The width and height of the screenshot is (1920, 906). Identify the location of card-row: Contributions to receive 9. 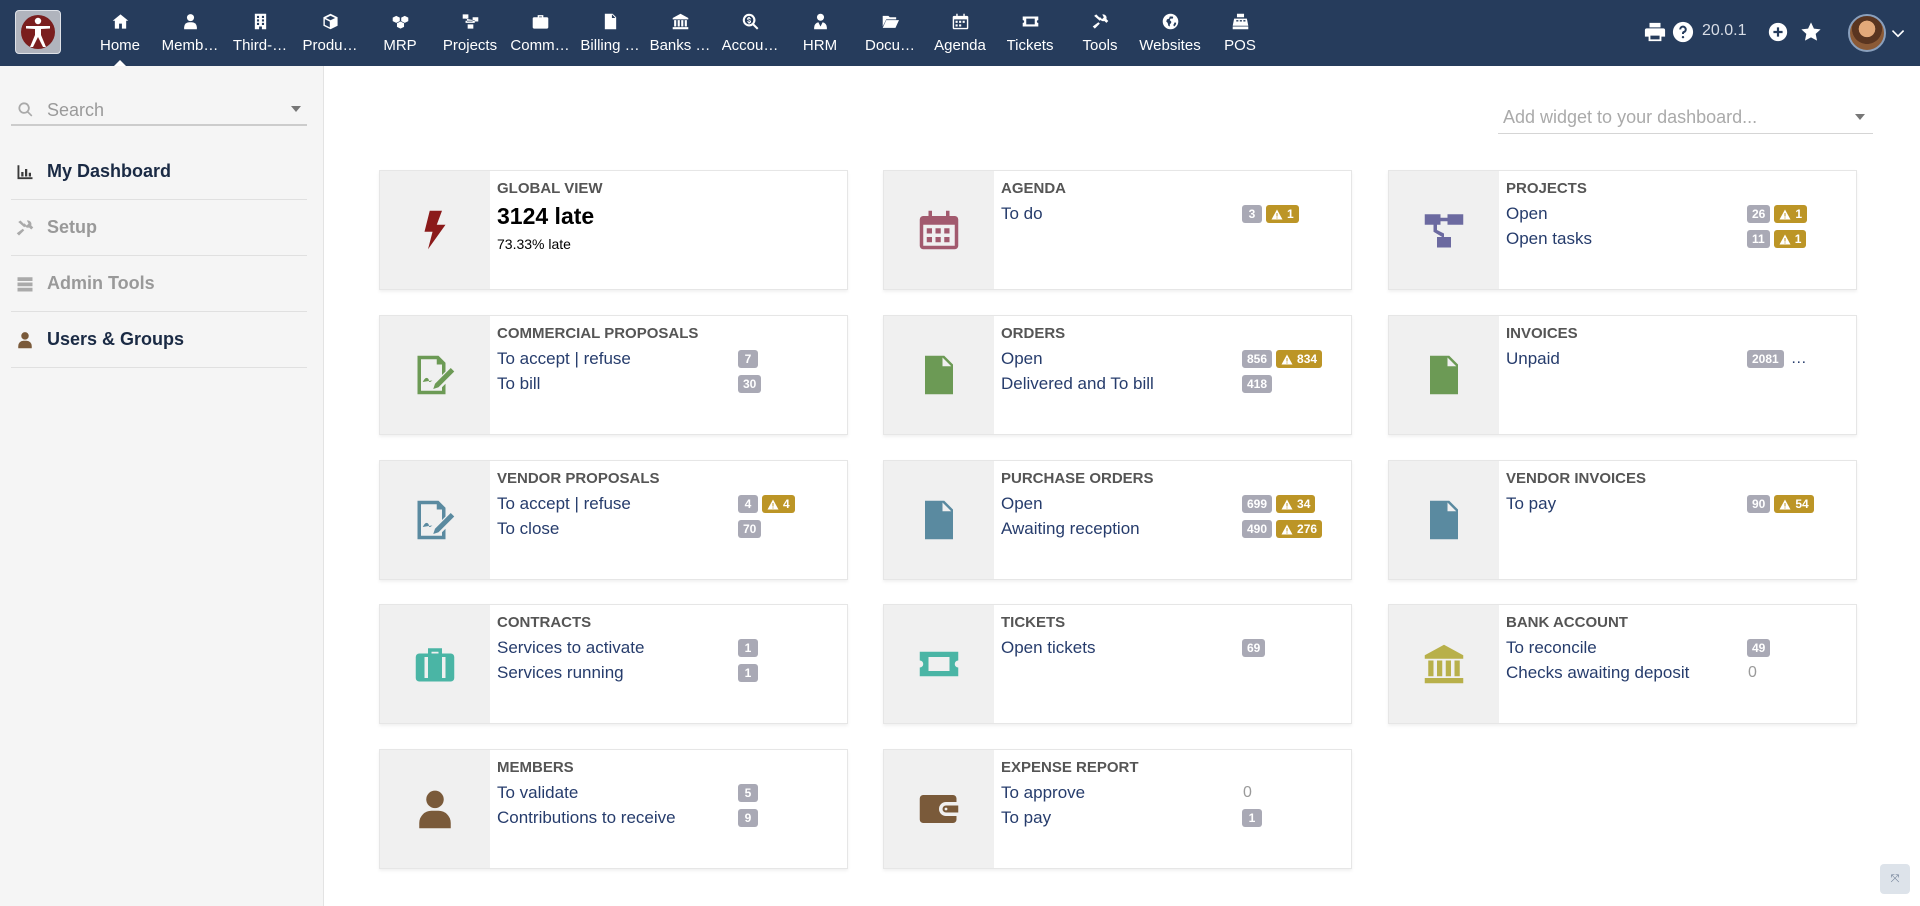
(669, 819).